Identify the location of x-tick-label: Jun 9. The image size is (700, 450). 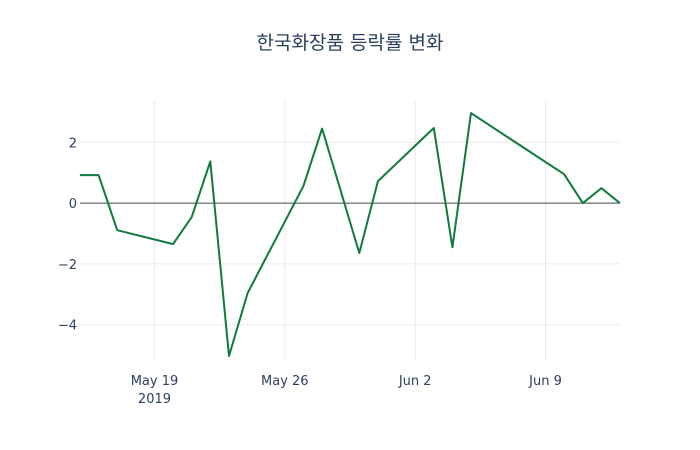
(545, 381).